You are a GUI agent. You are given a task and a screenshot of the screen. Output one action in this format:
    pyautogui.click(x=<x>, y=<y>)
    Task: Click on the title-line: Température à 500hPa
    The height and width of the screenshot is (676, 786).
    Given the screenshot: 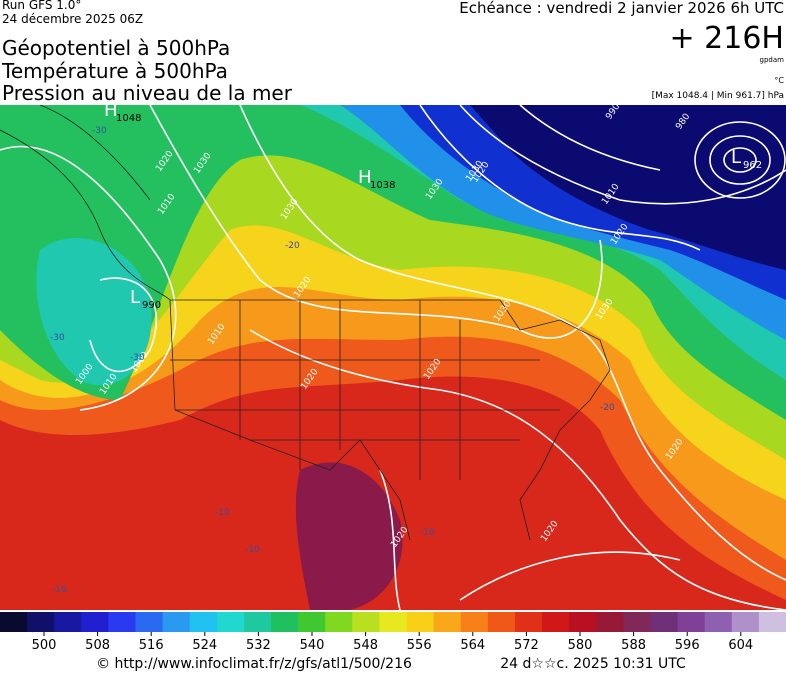 What is the action you would take?
    pyautogui.click(x=114, y=71)
    